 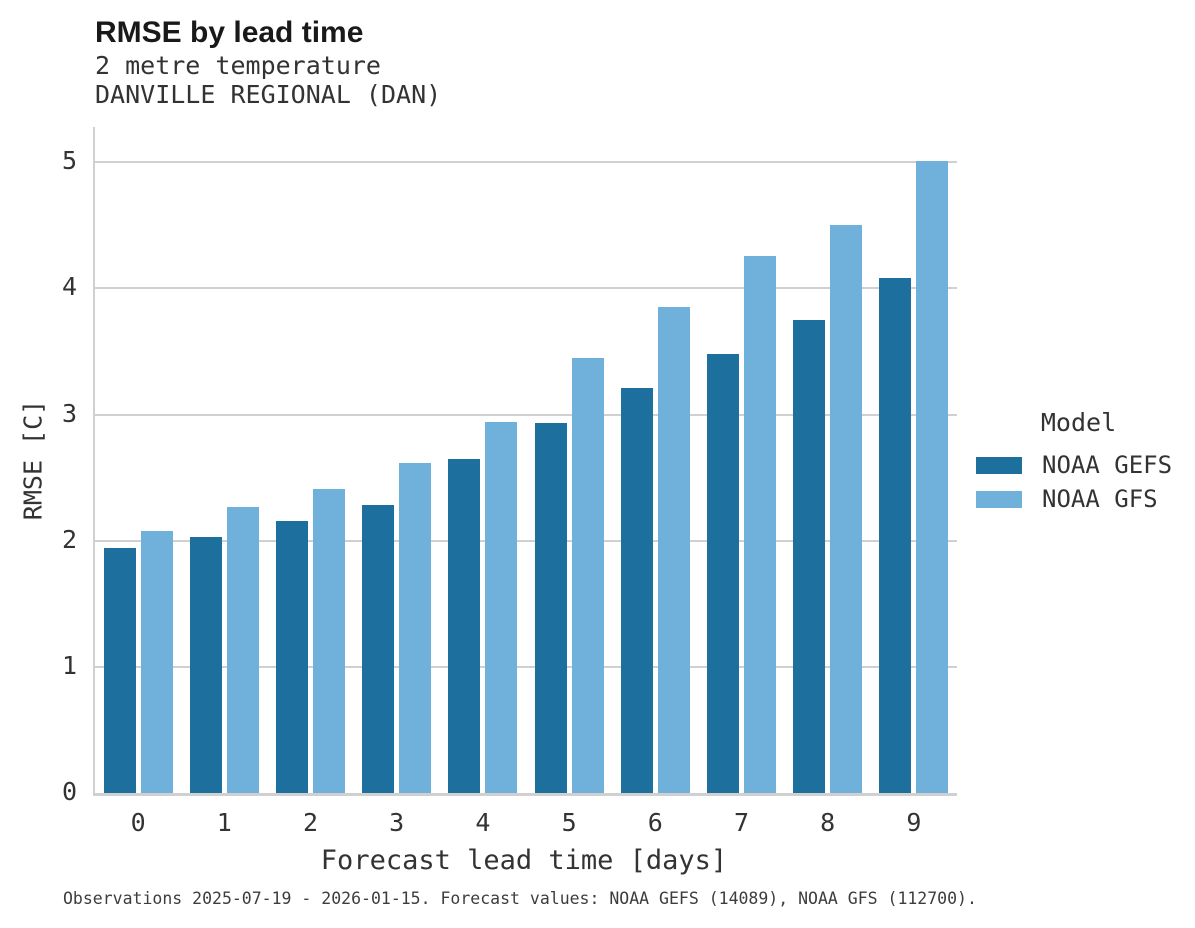 What do you see at coordinates (310, 822) in the screenshot?
I see `x-tick-label-2: 2` at bounding box center [310, 822].